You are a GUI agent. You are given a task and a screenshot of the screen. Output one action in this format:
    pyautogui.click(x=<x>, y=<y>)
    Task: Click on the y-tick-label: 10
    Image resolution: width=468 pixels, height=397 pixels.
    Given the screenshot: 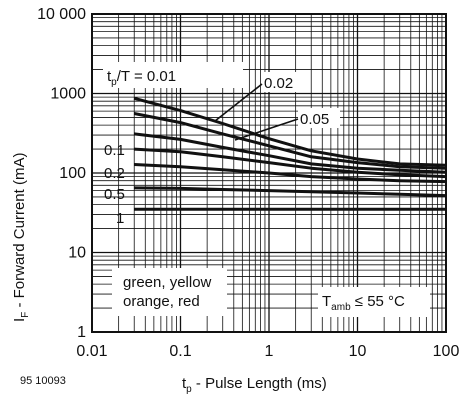 What is the action you would take?
    pyautogui.click(x=77, y=253)
    